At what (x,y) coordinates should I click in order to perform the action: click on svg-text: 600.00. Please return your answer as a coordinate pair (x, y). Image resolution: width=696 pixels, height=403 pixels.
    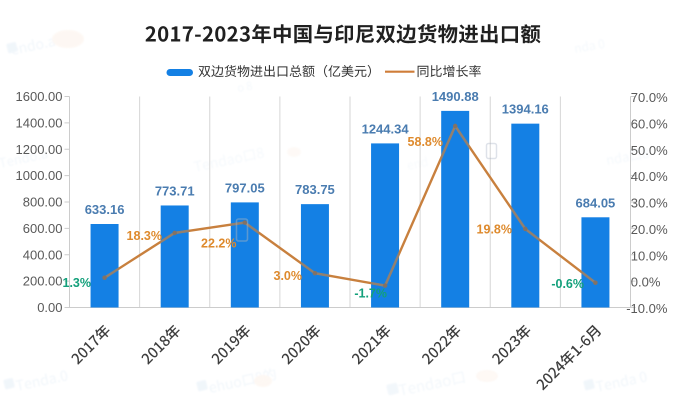
    Looking at the image, I should click on (43, 228).